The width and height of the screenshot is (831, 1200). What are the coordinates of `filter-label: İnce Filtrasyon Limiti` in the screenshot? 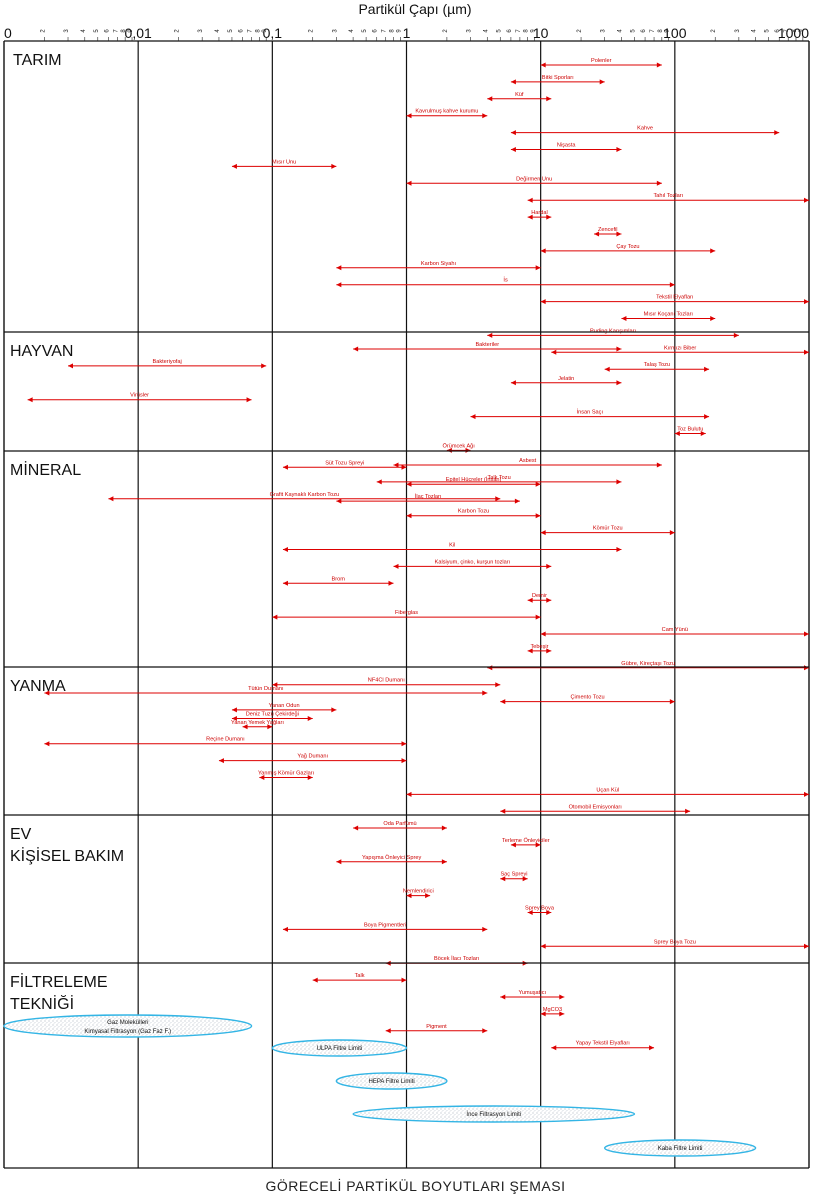 It's located at (493, 1114).